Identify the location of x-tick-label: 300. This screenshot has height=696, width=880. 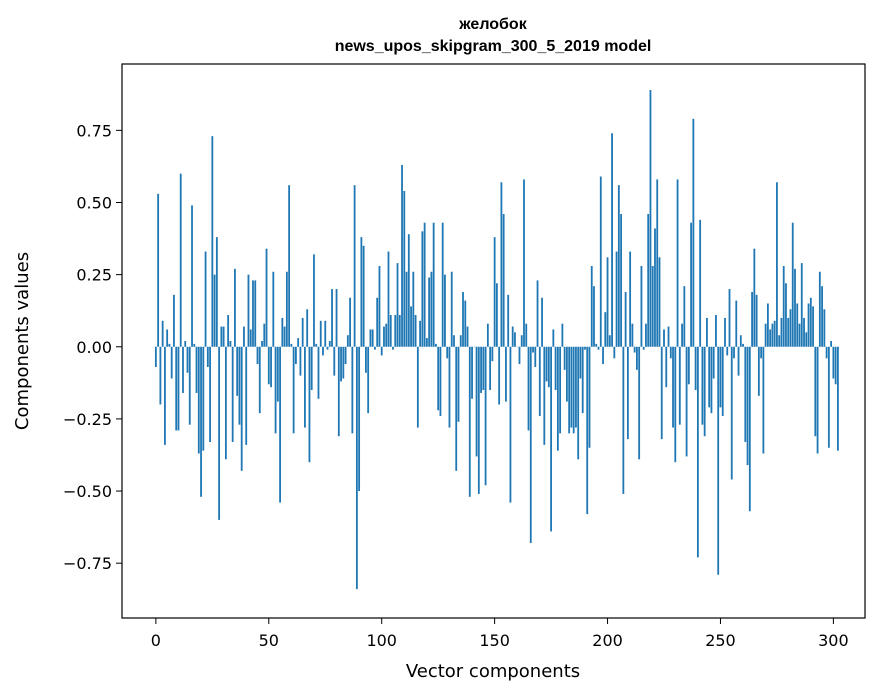
(833, 640).